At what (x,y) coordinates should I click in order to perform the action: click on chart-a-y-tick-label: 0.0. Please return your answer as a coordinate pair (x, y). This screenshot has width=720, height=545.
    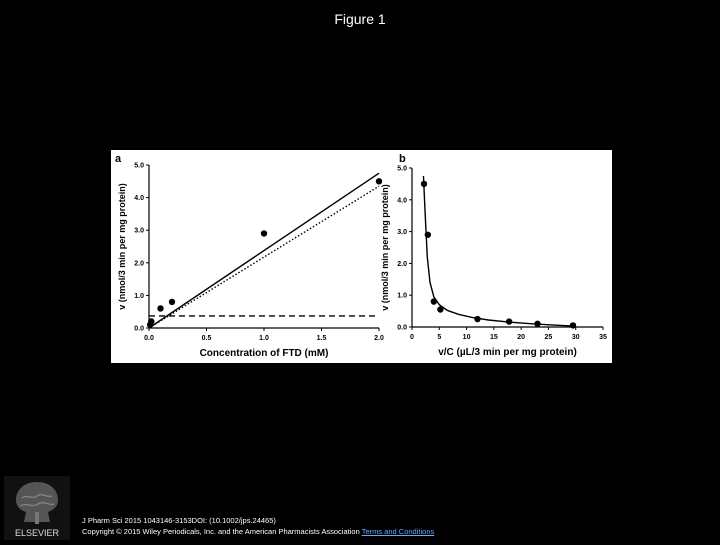
    Looking at the image, I should click on (139, 329).